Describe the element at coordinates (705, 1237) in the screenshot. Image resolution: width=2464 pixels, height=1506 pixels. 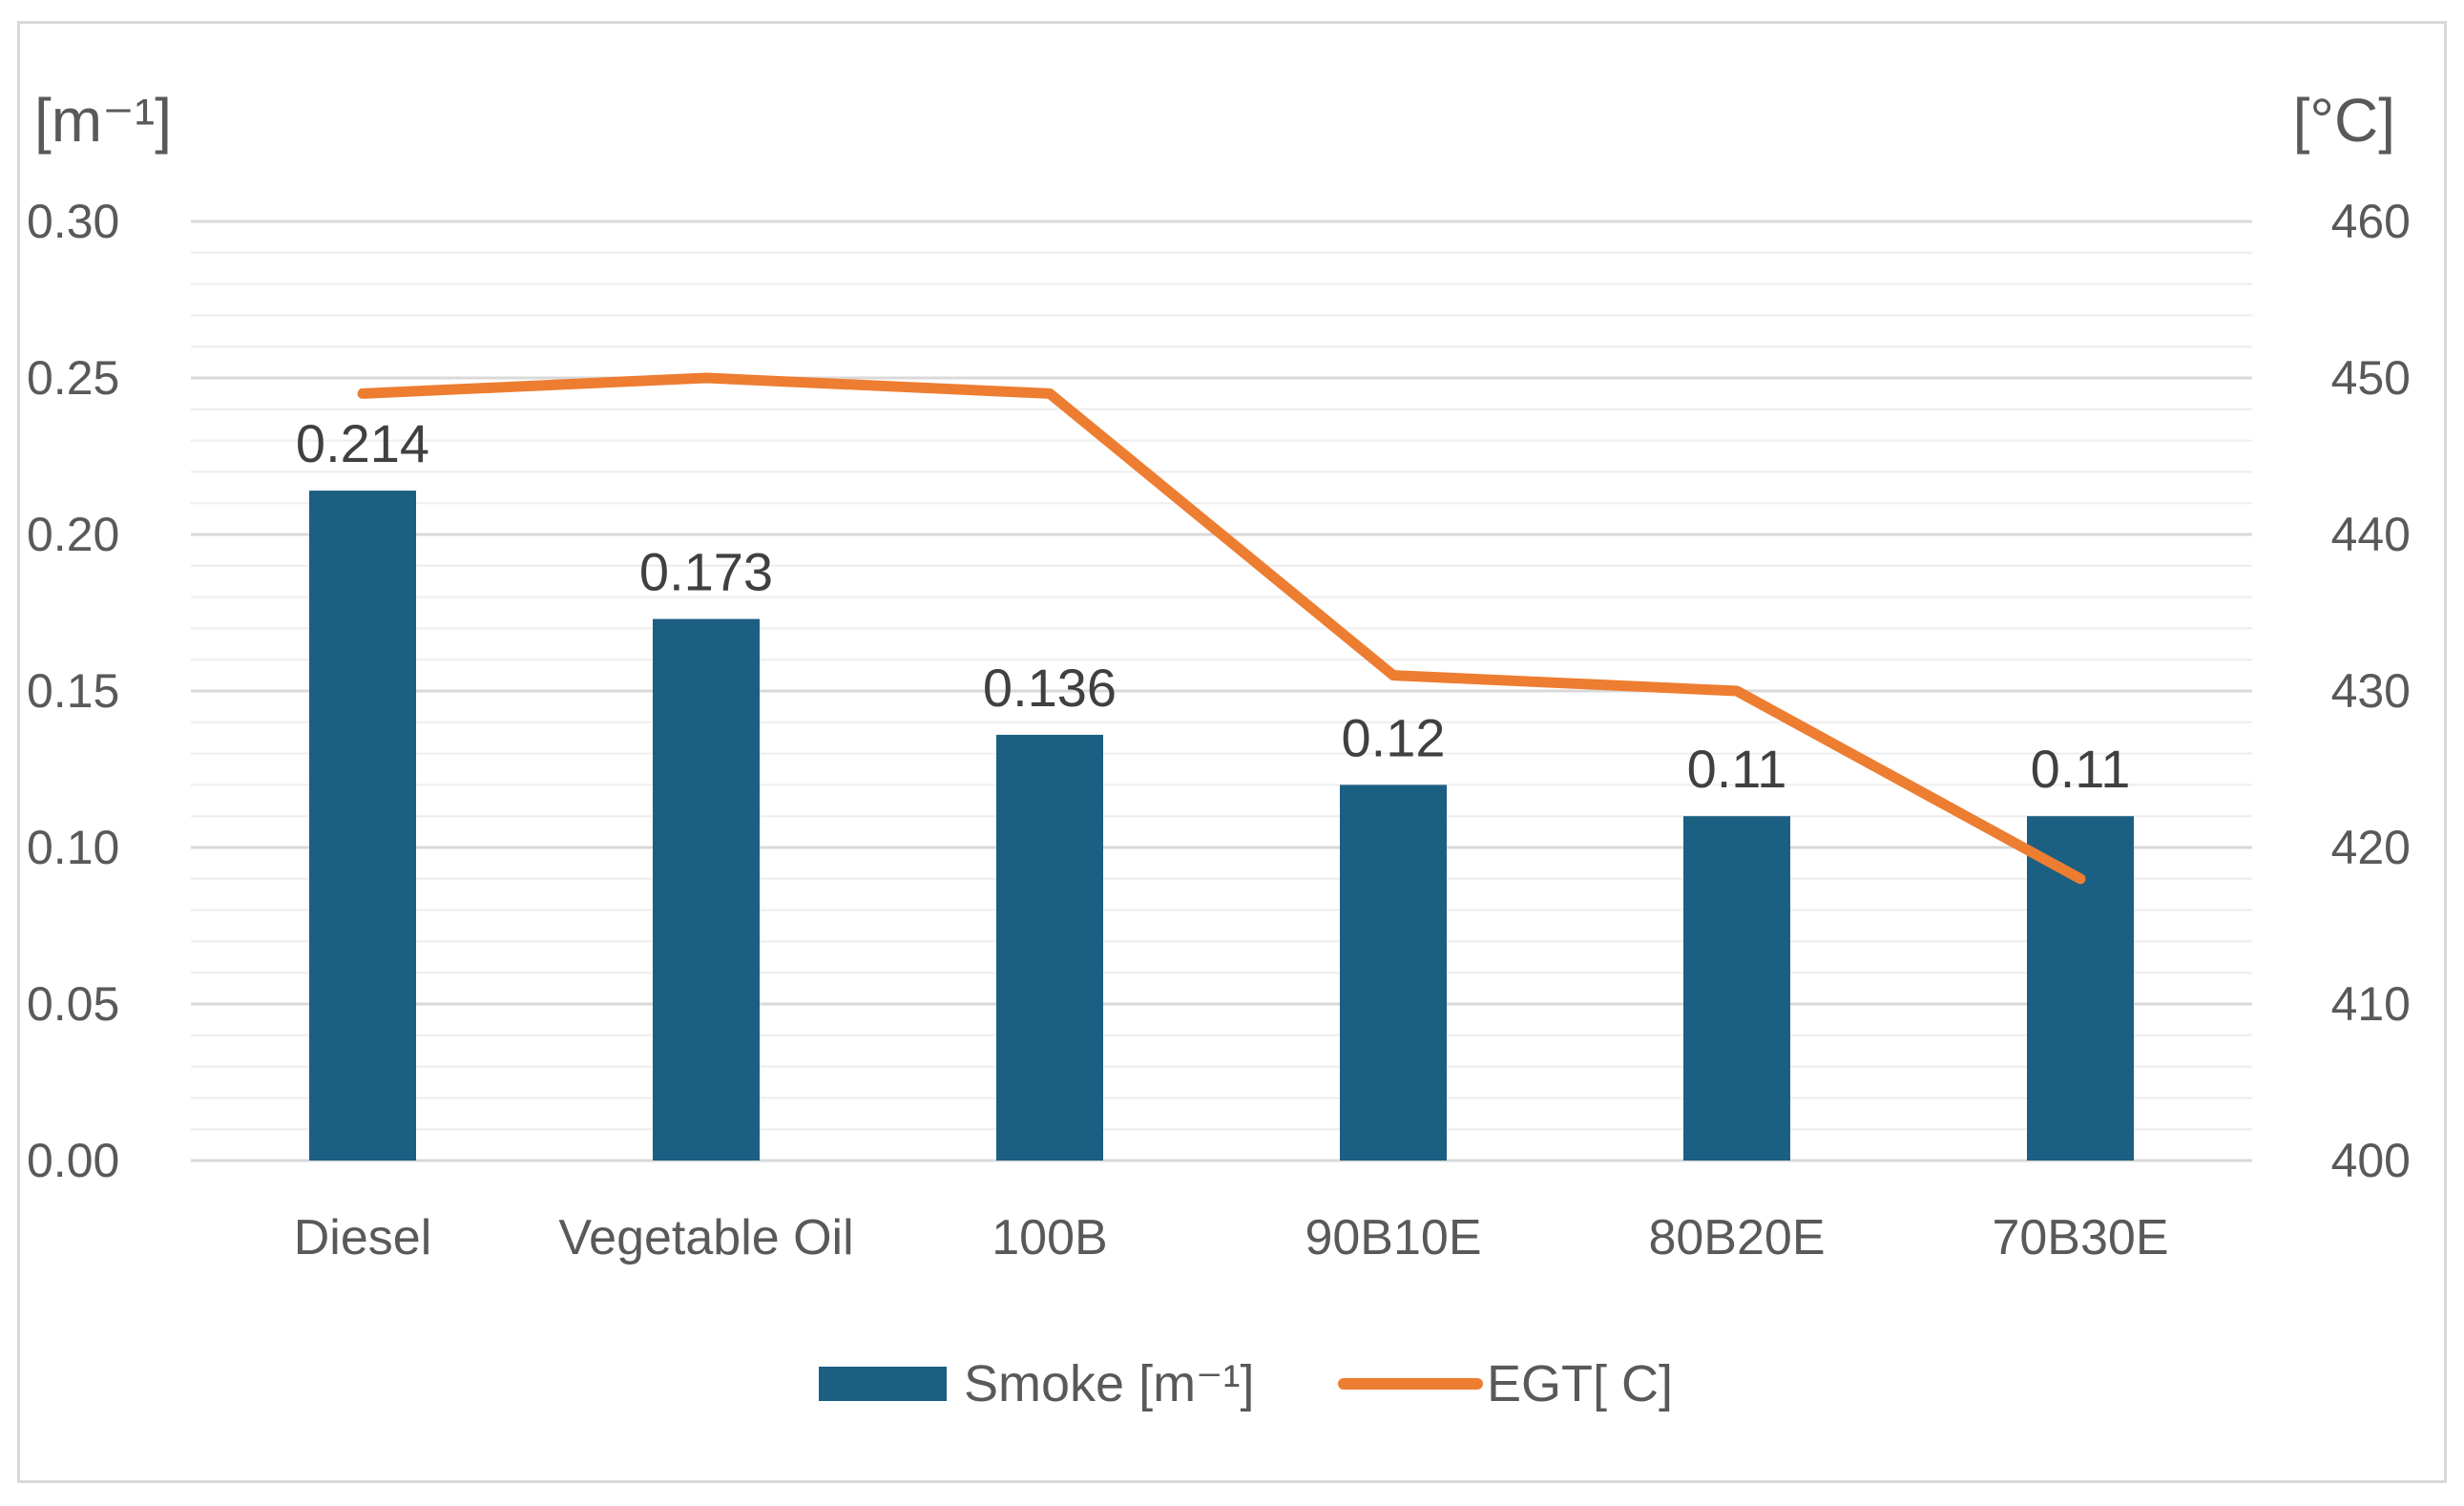
I see `category-label: Vegetable Oil` at that location.